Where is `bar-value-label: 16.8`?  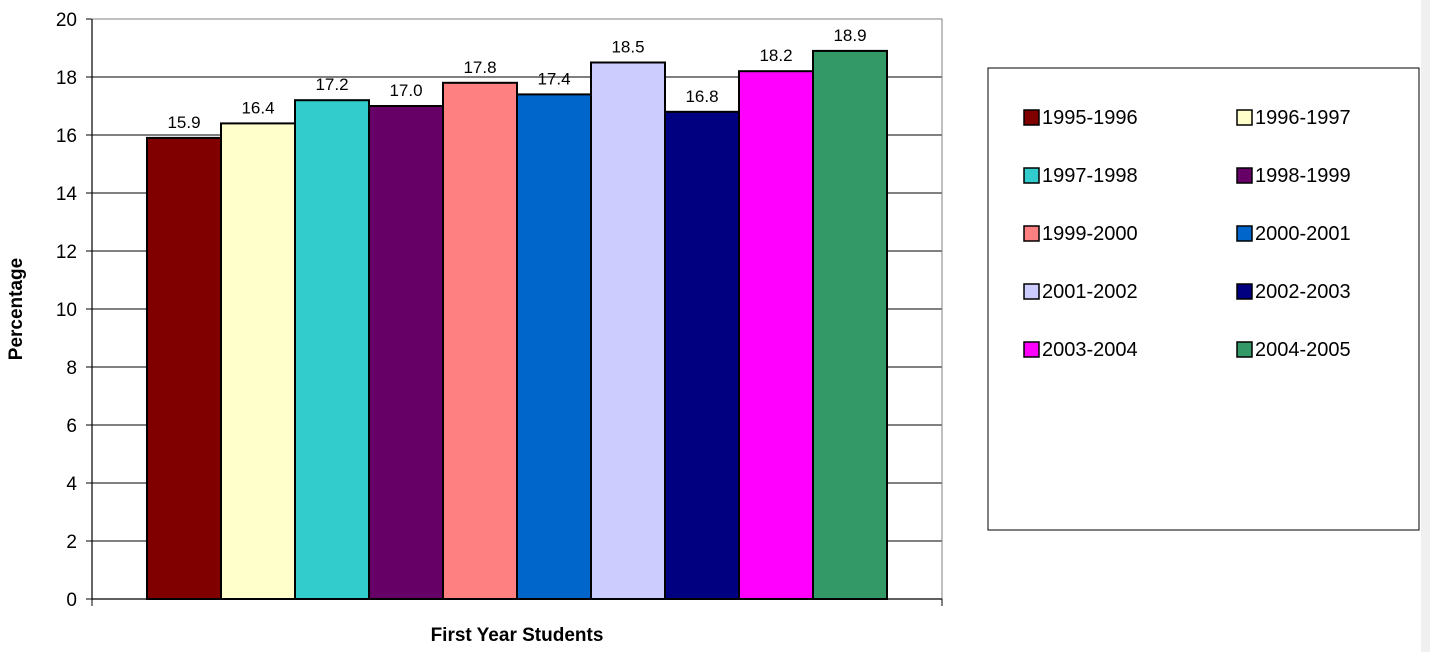
bar-value-label: 16.8 is located at coordinates (701, 96).